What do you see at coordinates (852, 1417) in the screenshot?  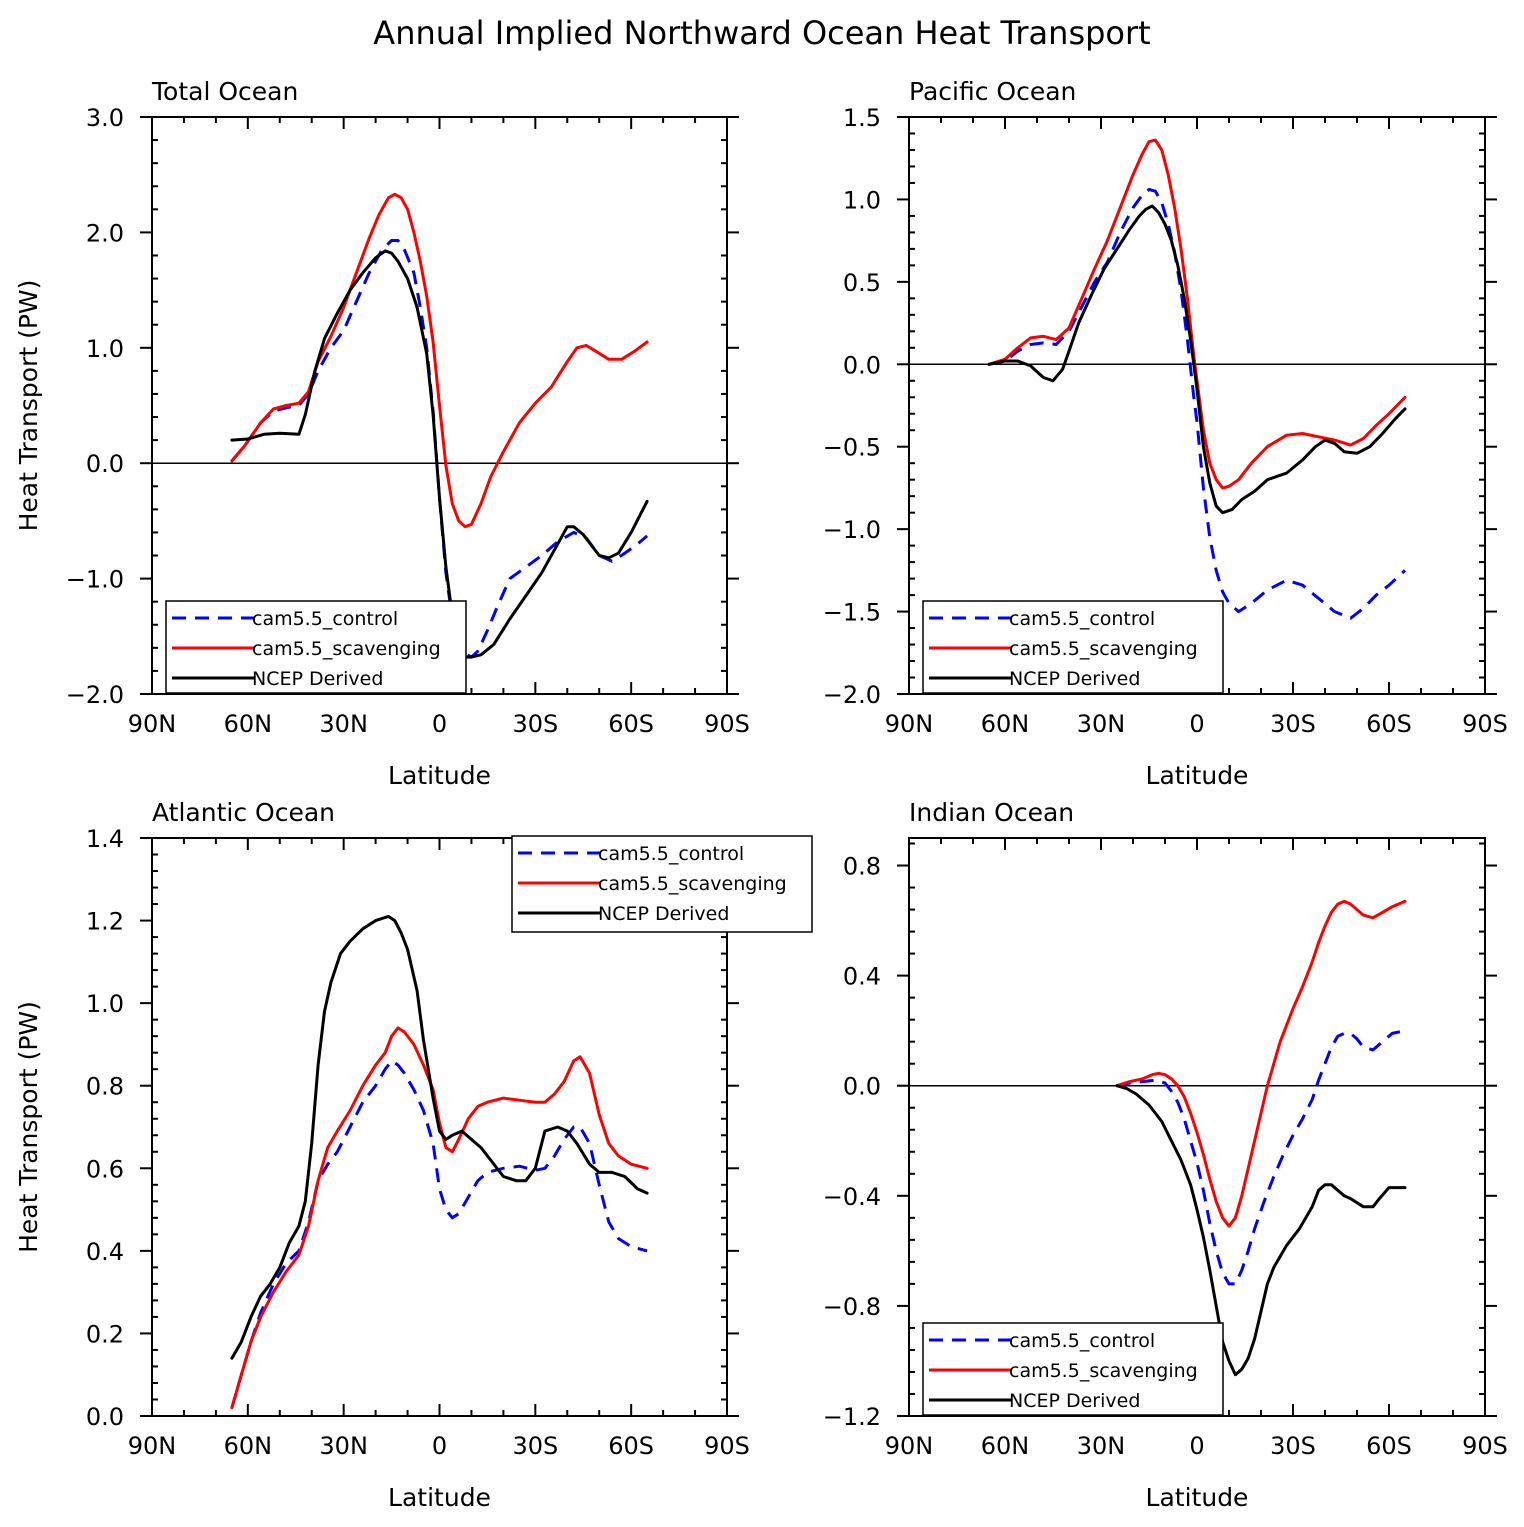 I see `y-tick-label: −1.2` at bounding box center [852, 1417].